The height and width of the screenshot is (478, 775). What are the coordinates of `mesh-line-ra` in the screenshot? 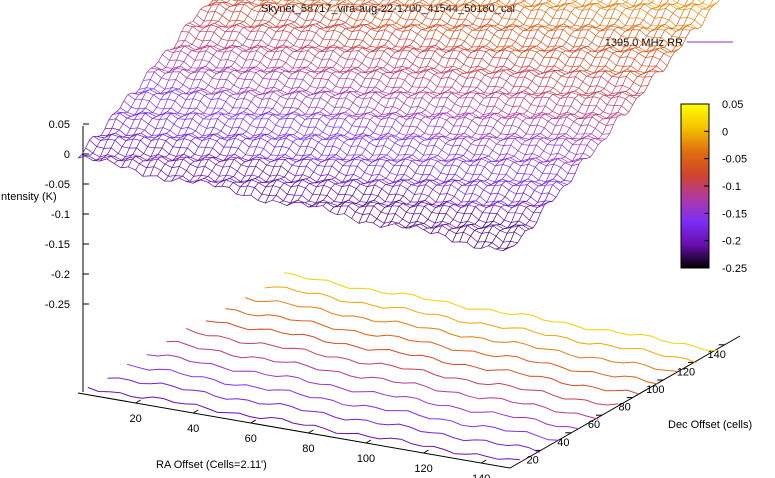 It's located at (297, 201).